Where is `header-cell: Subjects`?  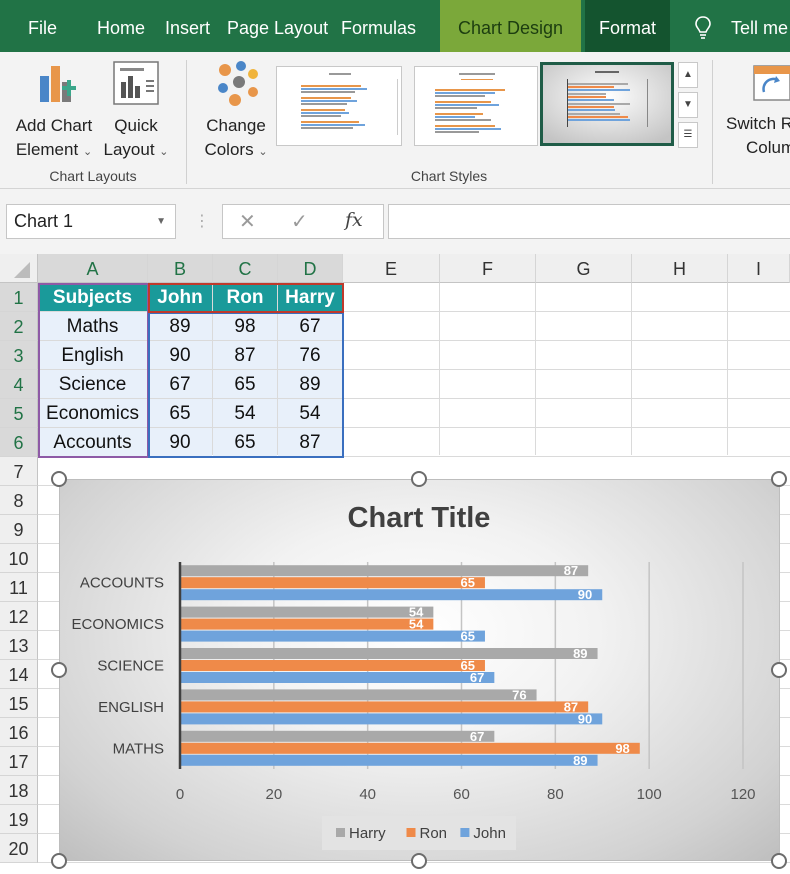
header-cell: Subjects is located at coordinates (92, 297).